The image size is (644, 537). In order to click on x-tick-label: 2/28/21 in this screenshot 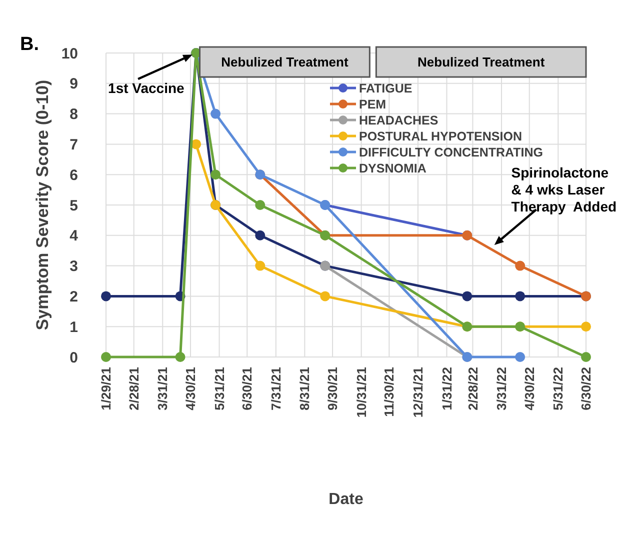, I will do `click(134, 388)`.